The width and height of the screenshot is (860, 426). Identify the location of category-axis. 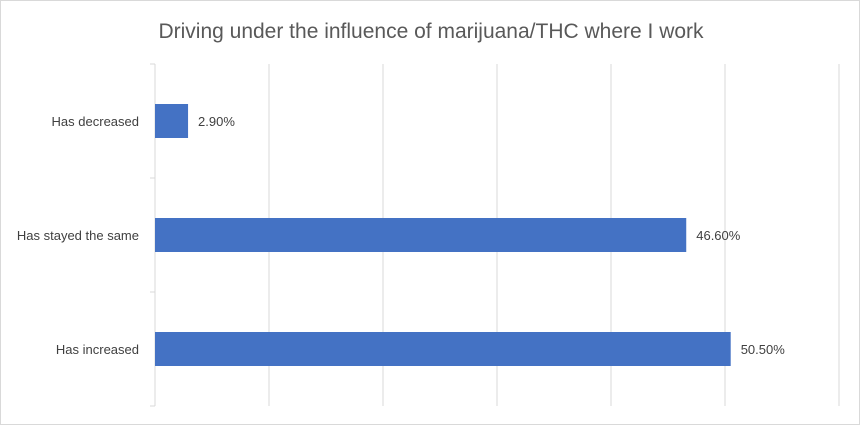
(152, 235).